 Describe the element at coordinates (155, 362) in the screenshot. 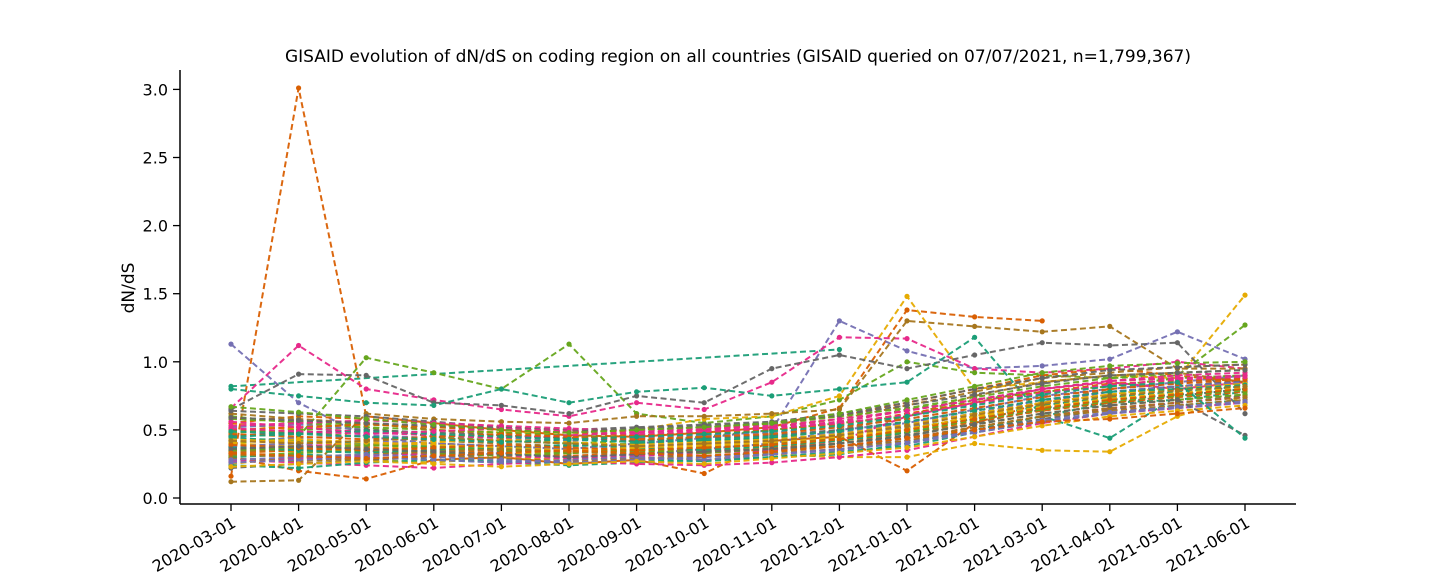

I see `y-tick-label: 1.0` at that location.